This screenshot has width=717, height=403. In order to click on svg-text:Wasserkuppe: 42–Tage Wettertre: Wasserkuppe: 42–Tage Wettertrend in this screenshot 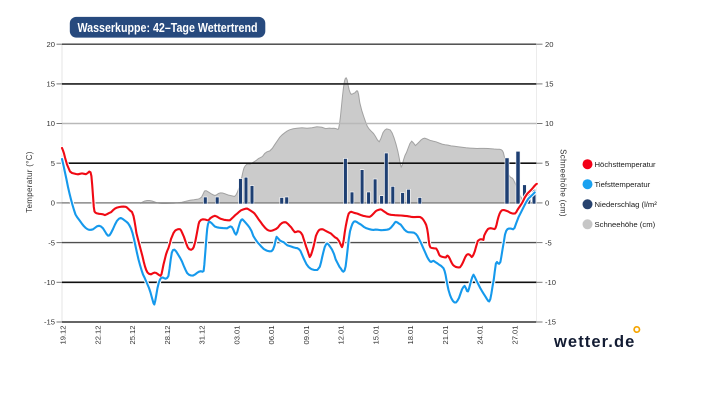, I will do `click(168, 27)`.